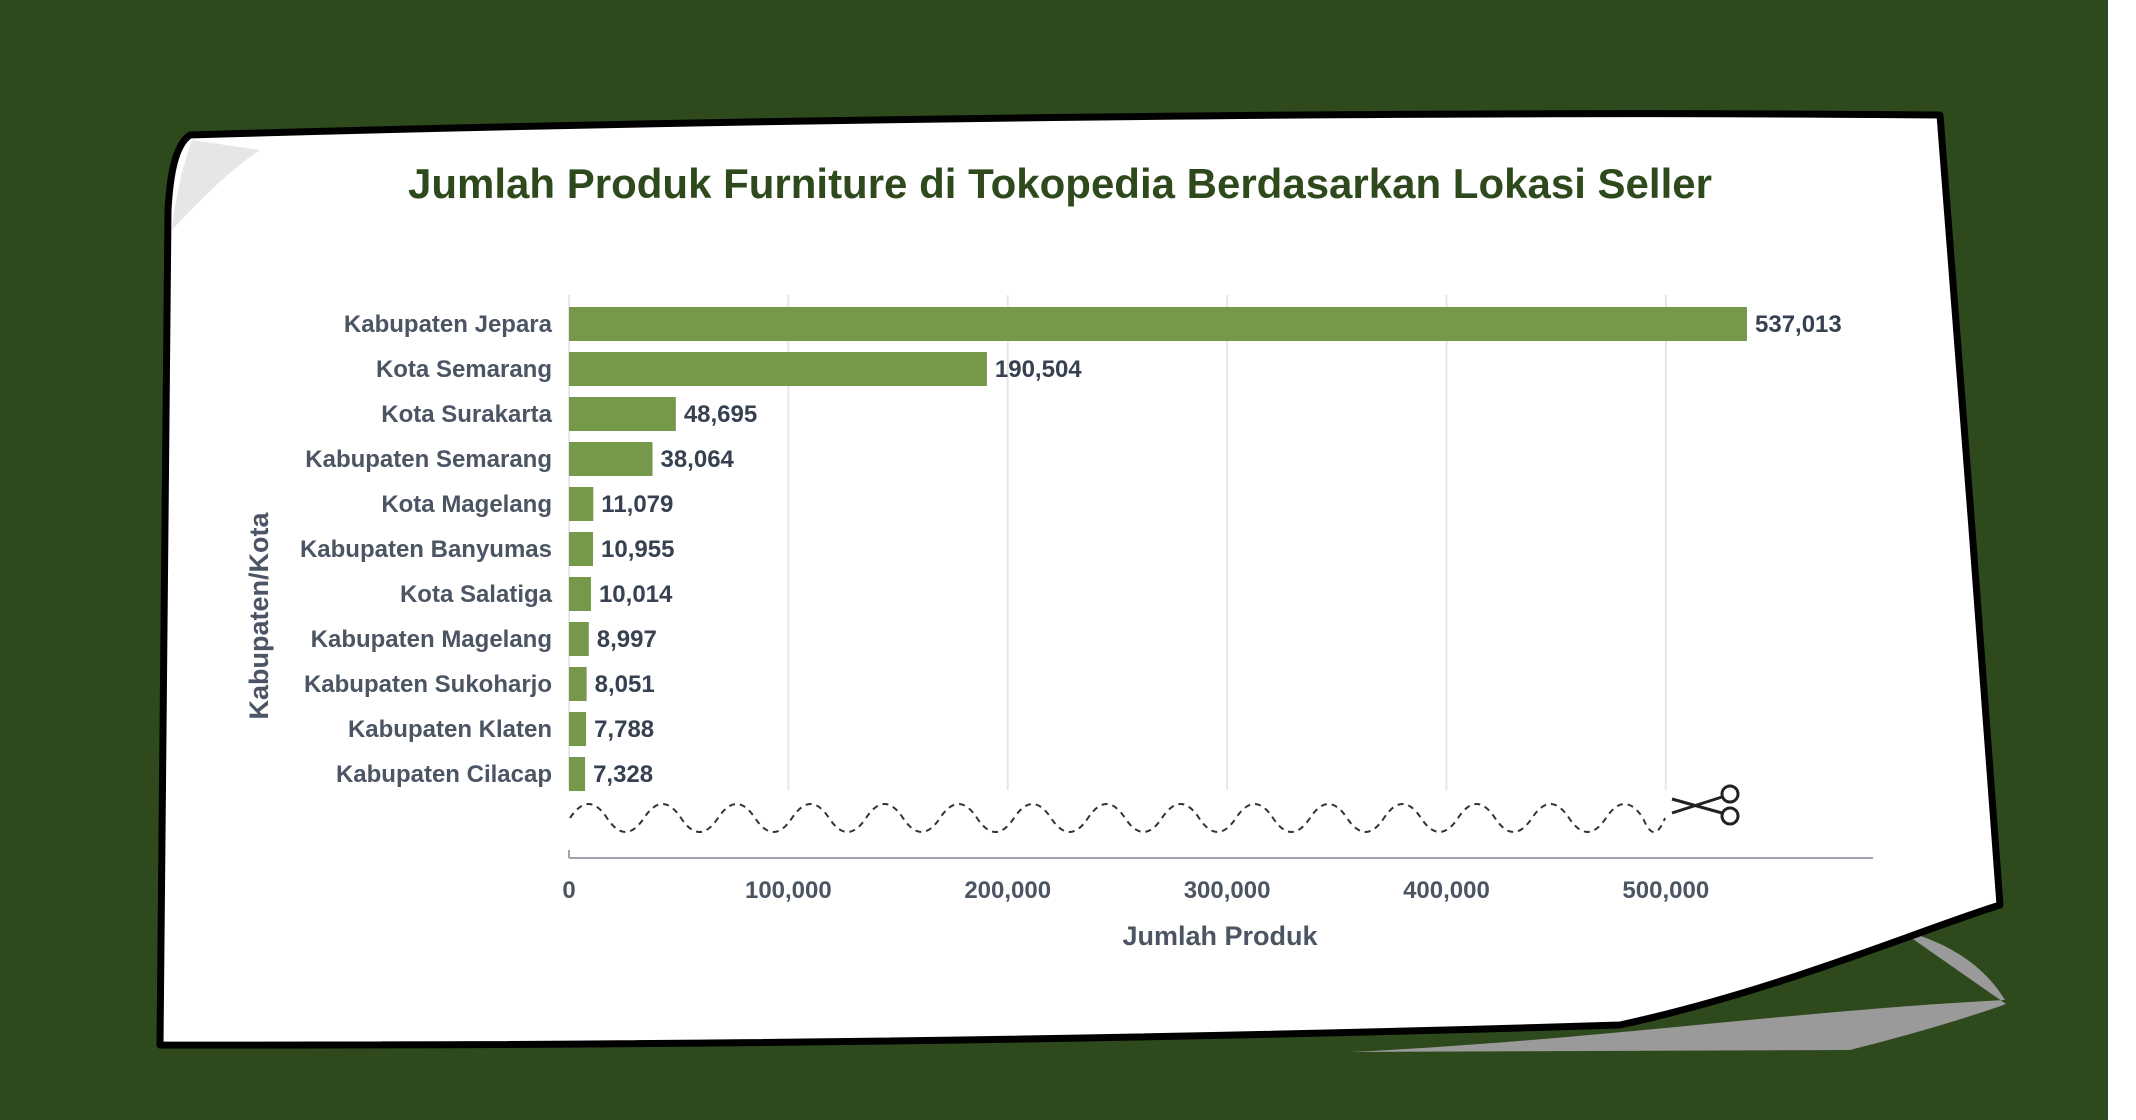  What do you see at coordinates (1220, 936) in the screenshot?
I see `x-axis-title: Jumlah Produk` at bounding box center [1220, 936].